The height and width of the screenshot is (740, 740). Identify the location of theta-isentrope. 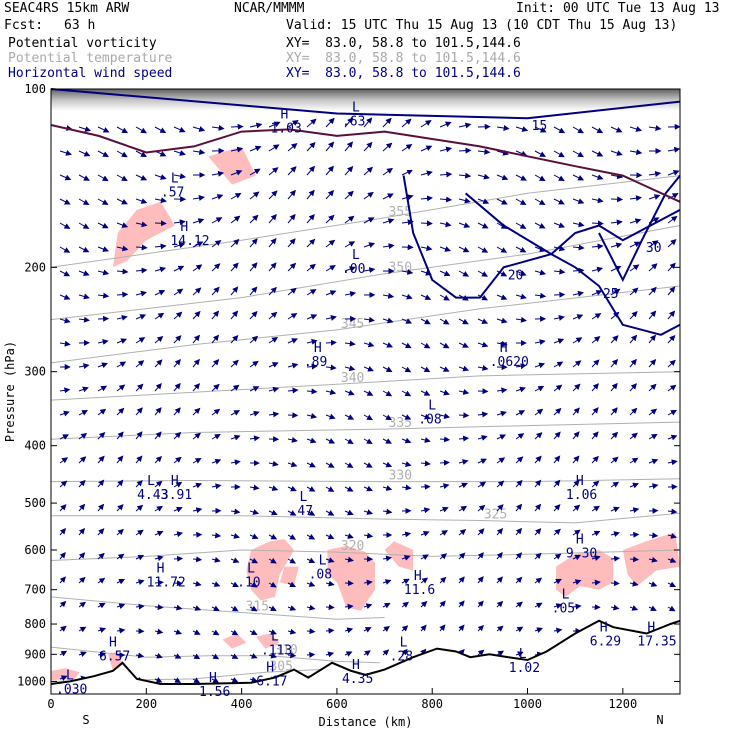
(365, 273).